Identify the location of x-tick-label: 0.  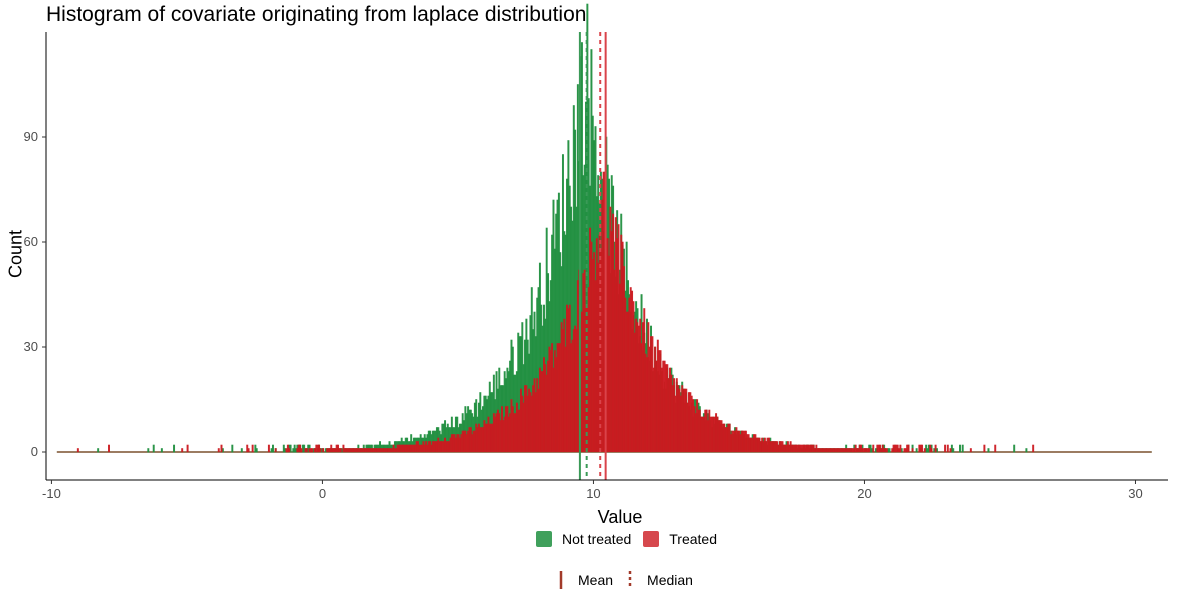
(322, 493).